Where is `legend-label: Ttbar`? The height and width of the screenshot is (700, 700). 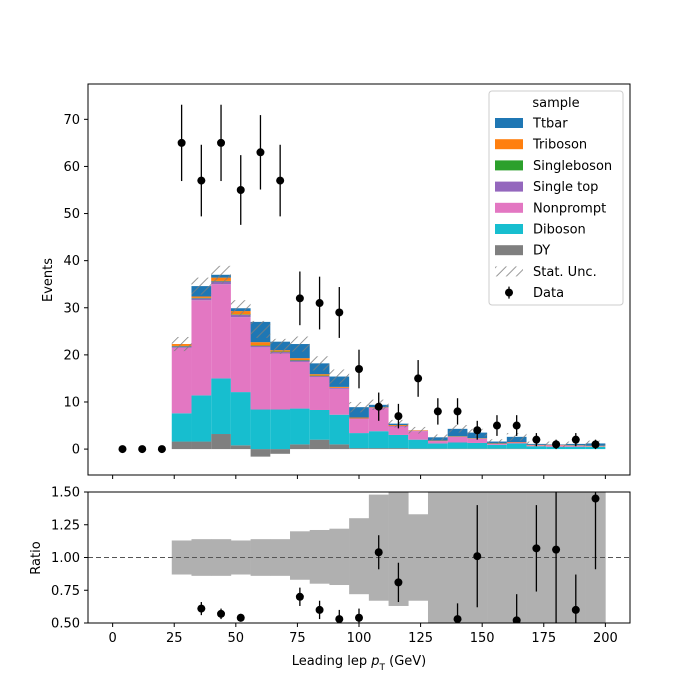
legend-label: Ttbar is located at coordinates (550, 124).